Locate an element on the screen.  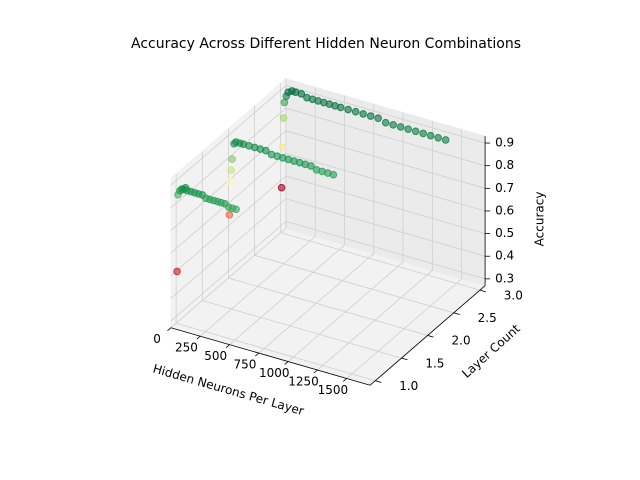
x-tick-label: 500 is located at coordinates (215, 356).